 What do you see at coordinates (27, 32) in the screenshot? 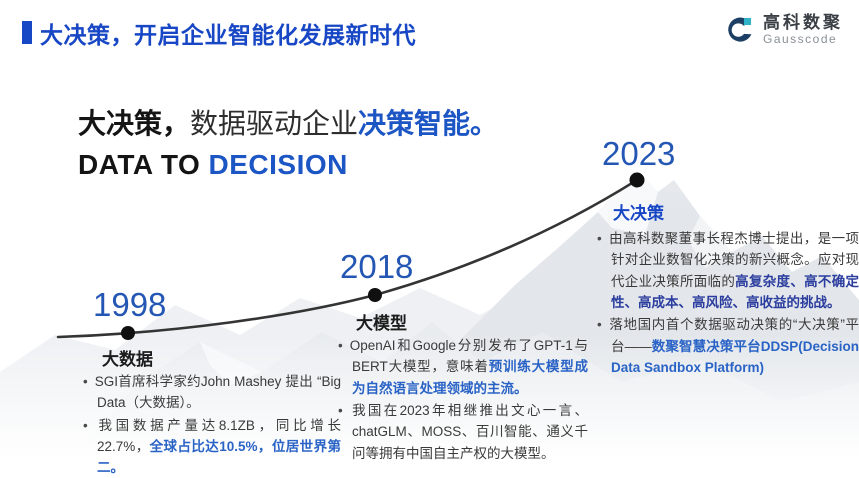
I see `title-accent-bar` at bounding box center [27, 32].